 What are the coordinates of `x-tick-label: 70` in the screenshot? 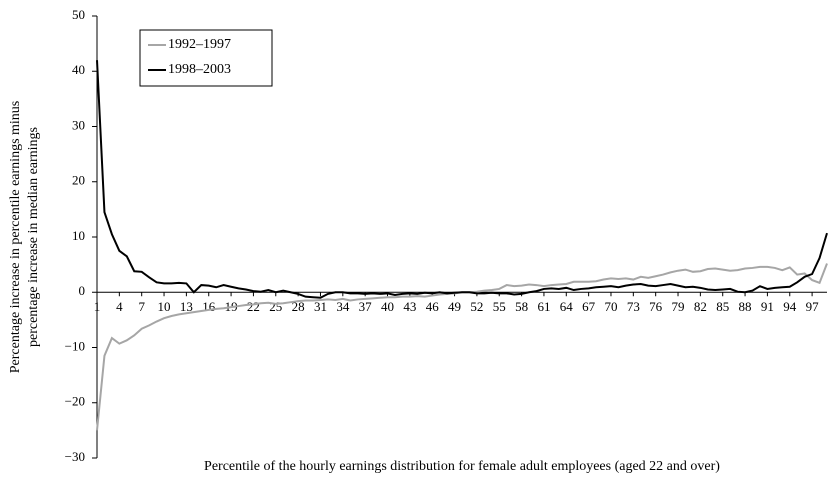 It's located at (610, 306).